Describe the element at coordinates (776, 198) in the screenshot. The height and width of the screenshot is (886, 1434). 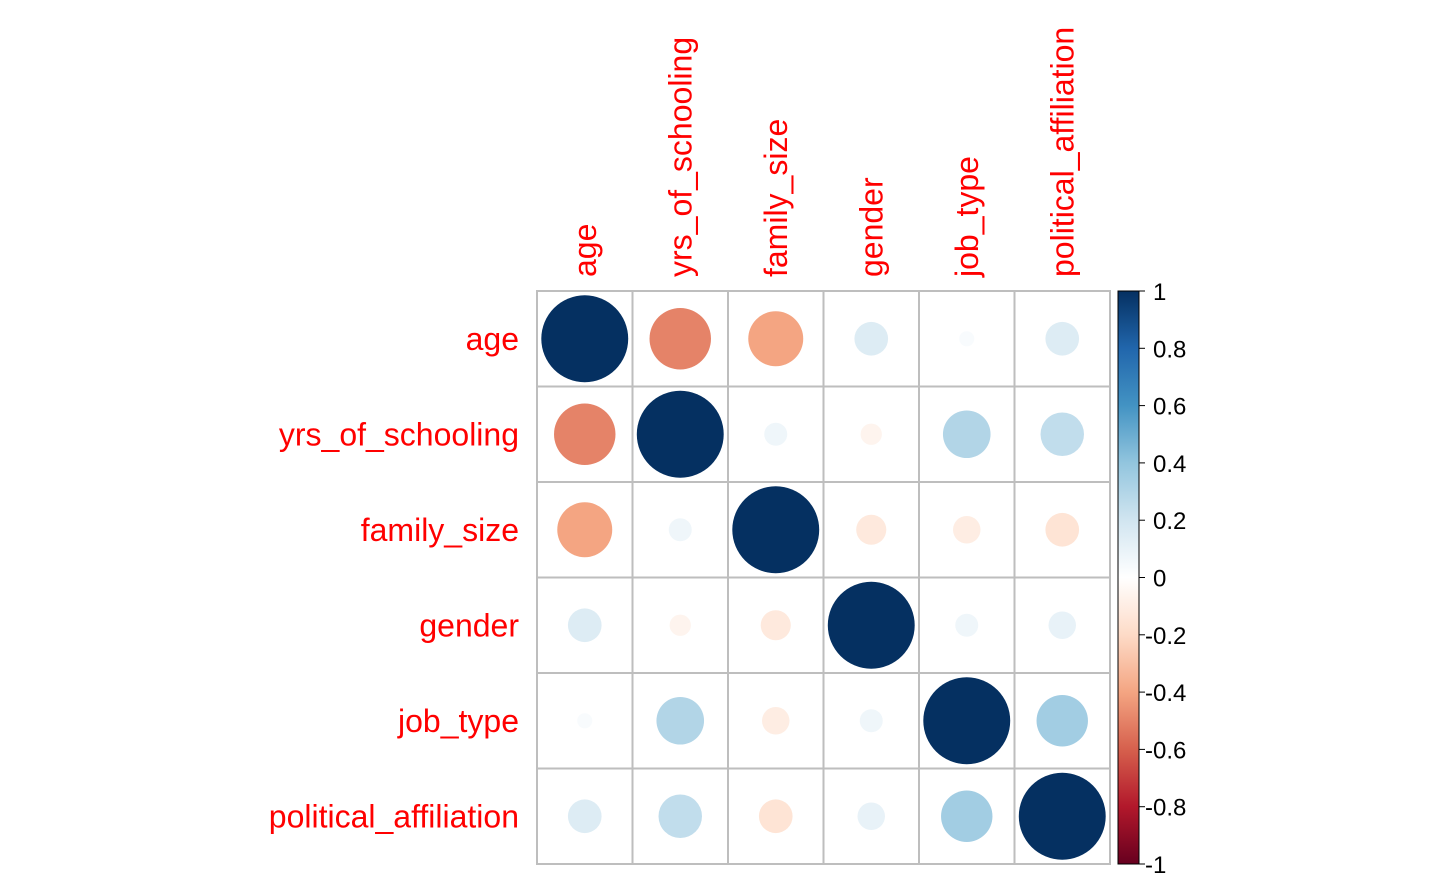
I see `column-label-family_size: family_size` at that location.